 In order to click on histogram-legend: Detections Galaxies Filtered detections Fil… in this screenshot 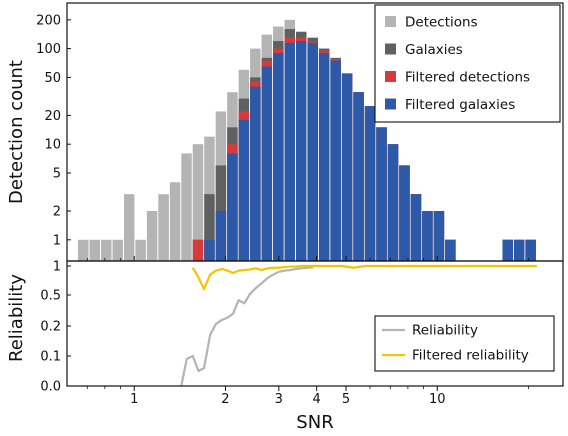, I will do `click(467, 63)`.